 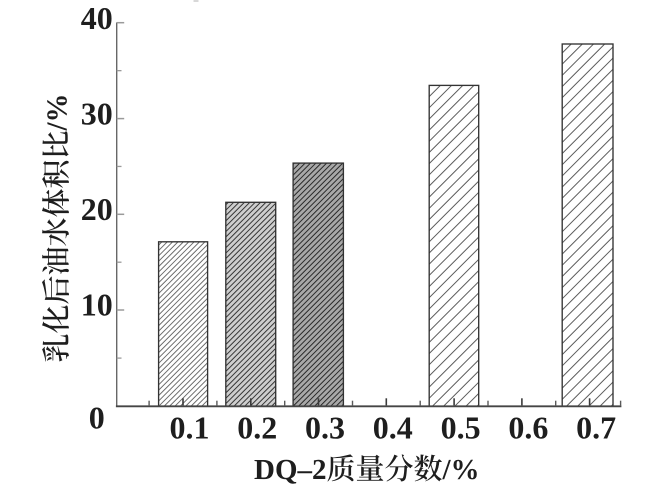 What do you see at coordinates (190, 428) in the screenshot?
I see `svg-text: 0.1` at bounding box center [190, 428].